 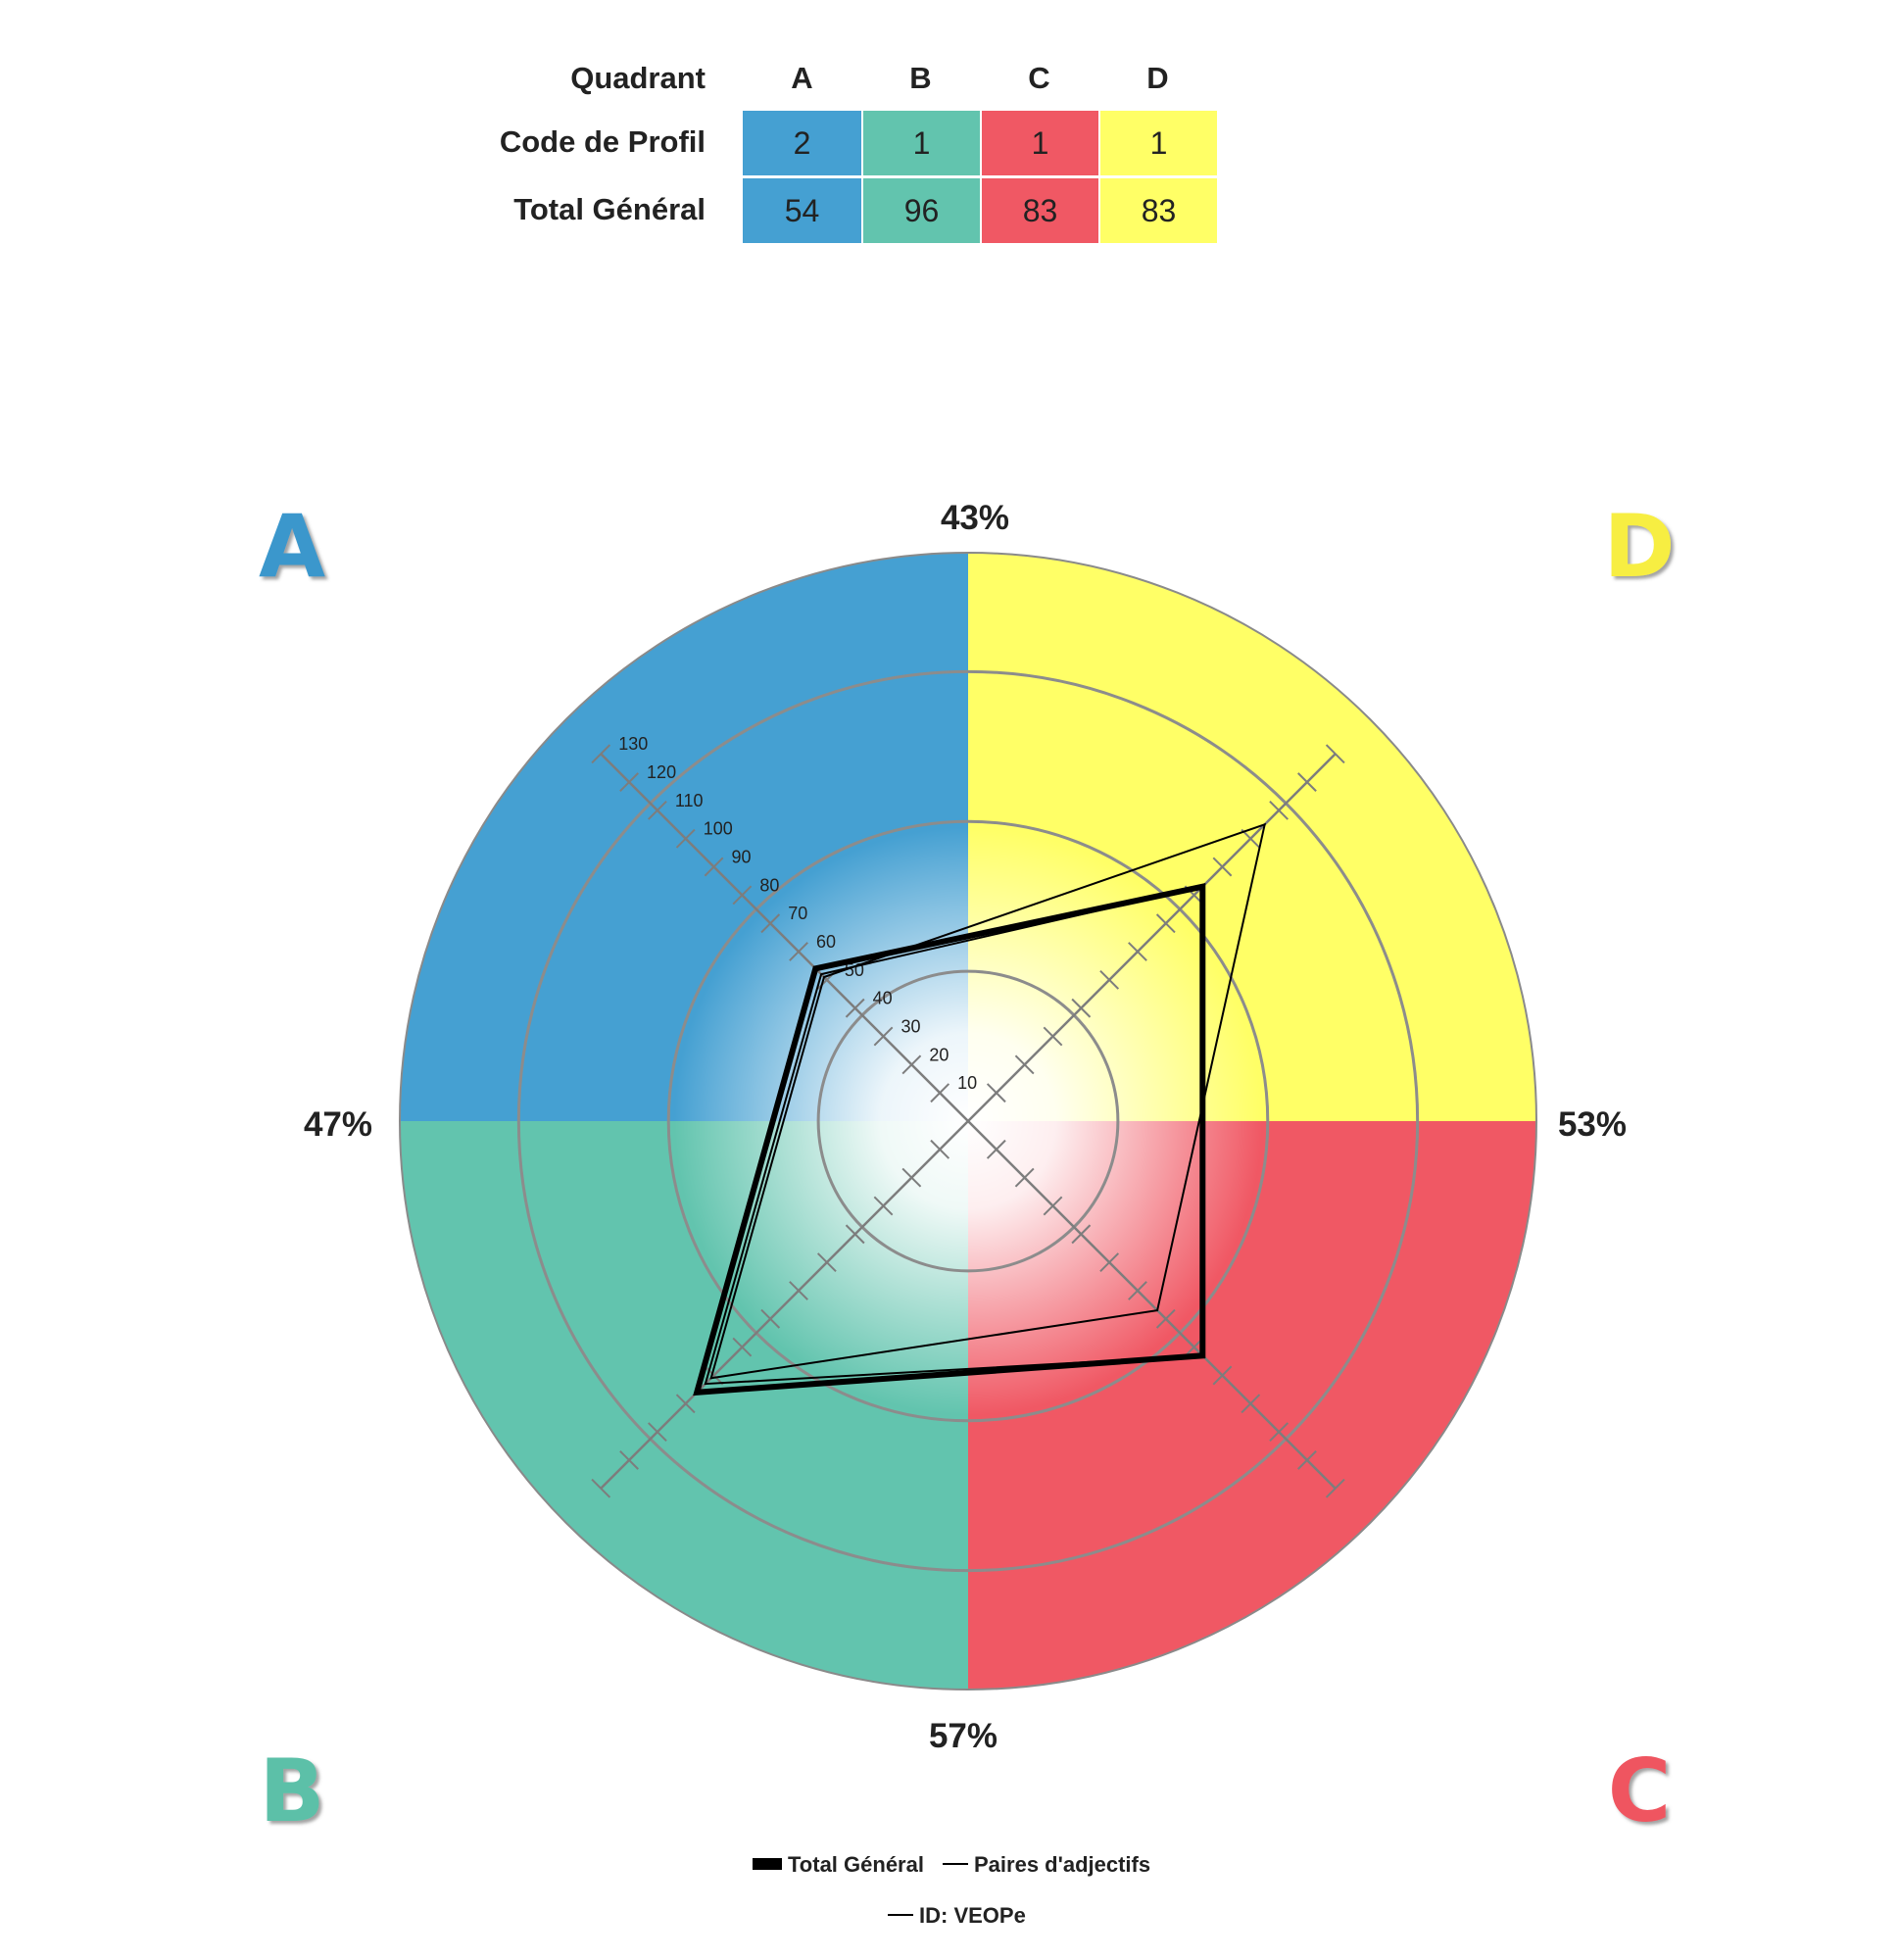 I want to click on quadrant-letter-c: C, so click(x=1640, y=1790).